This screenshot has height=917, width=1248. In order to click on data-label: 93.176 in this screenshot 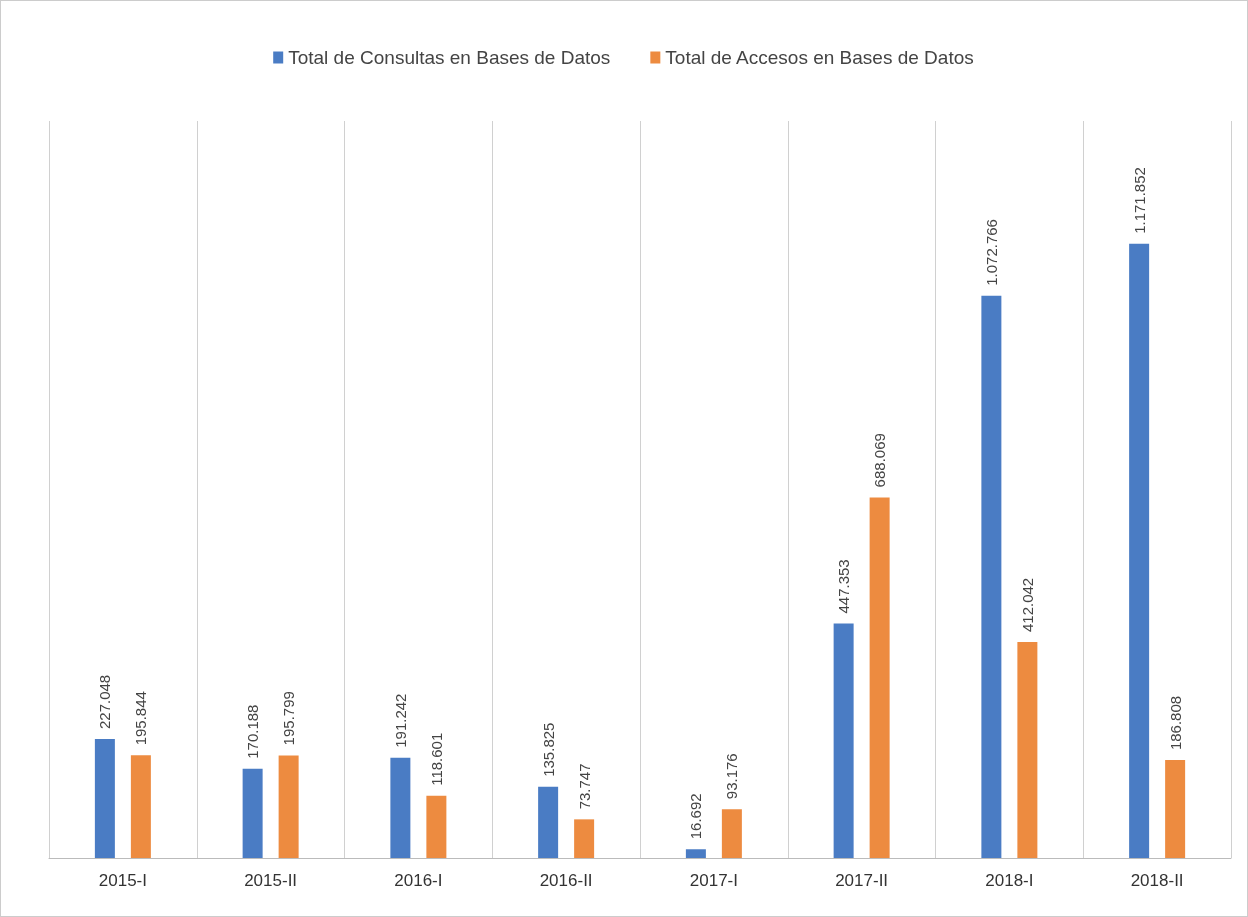, I will do `click(732, 776)`.